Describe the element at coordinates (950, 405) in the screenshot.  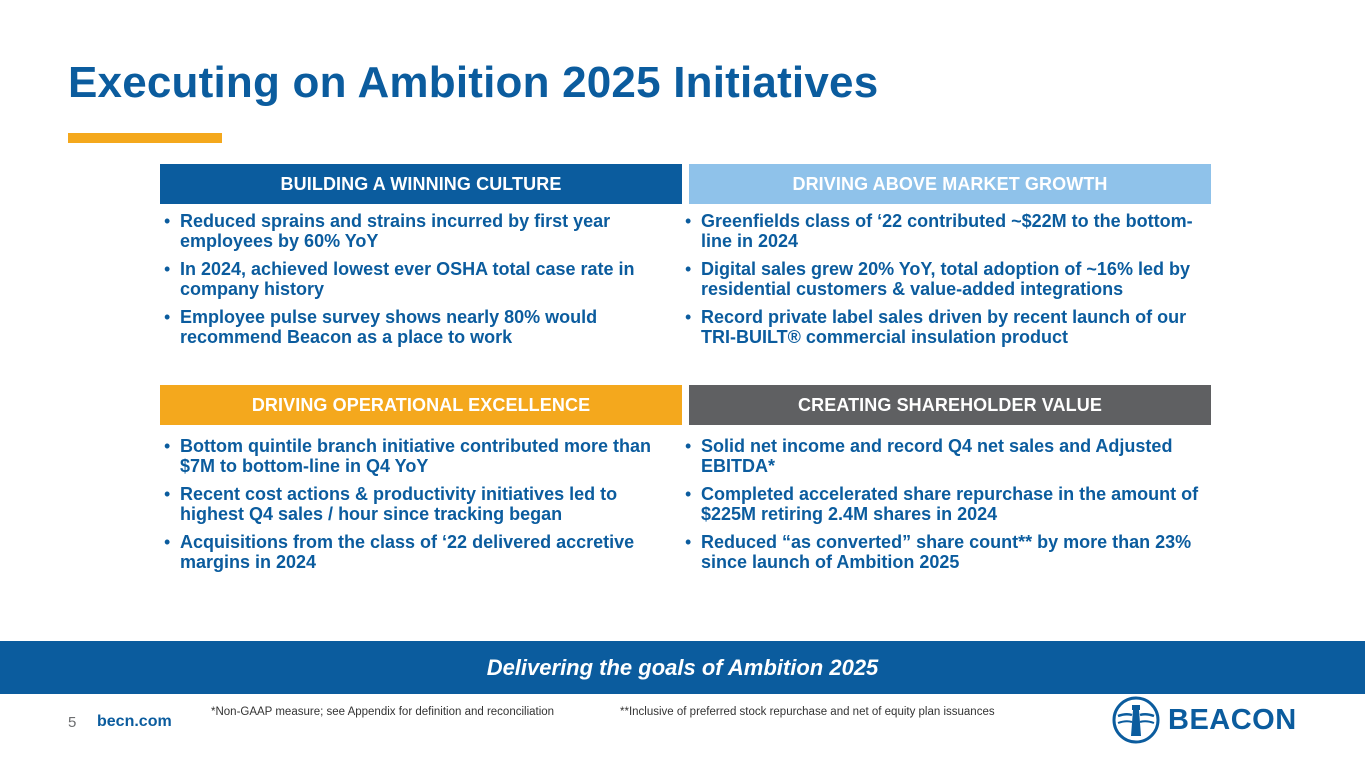
I see `shareholder-header: CREATING SHAREHOLDER VALUE` at that location.